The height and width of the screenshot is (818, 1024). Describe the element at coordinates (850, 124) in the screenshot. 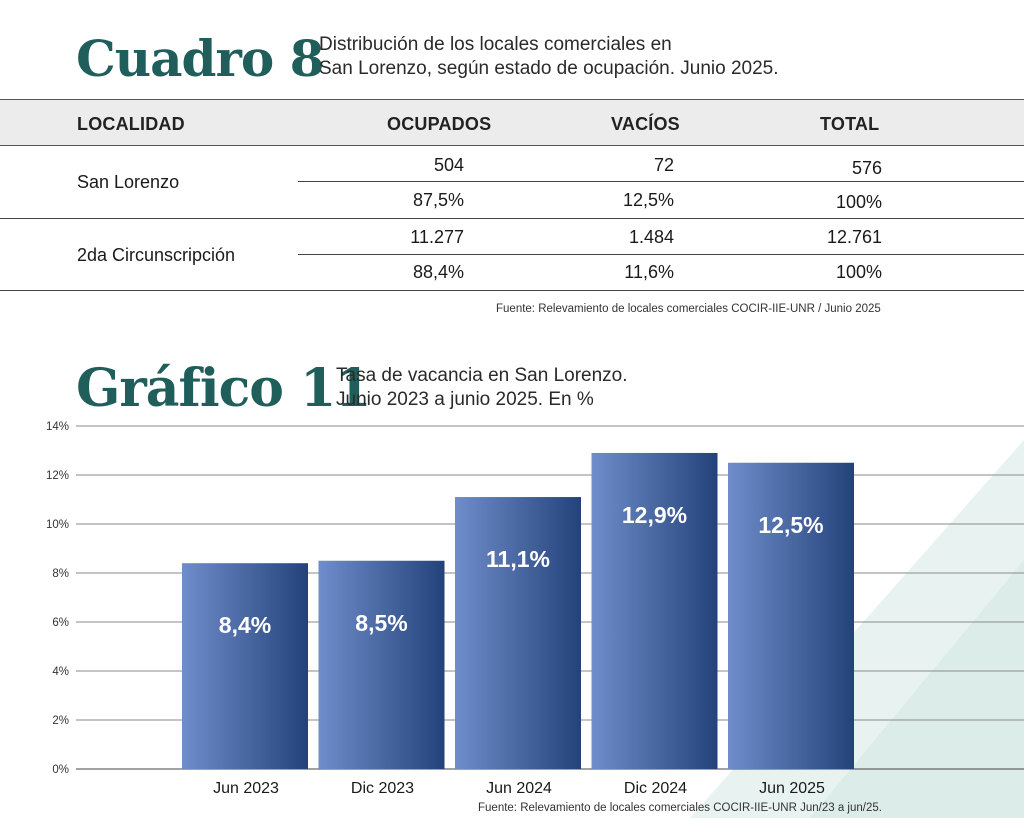

I see `column-header-total: TOTAL` at that location.